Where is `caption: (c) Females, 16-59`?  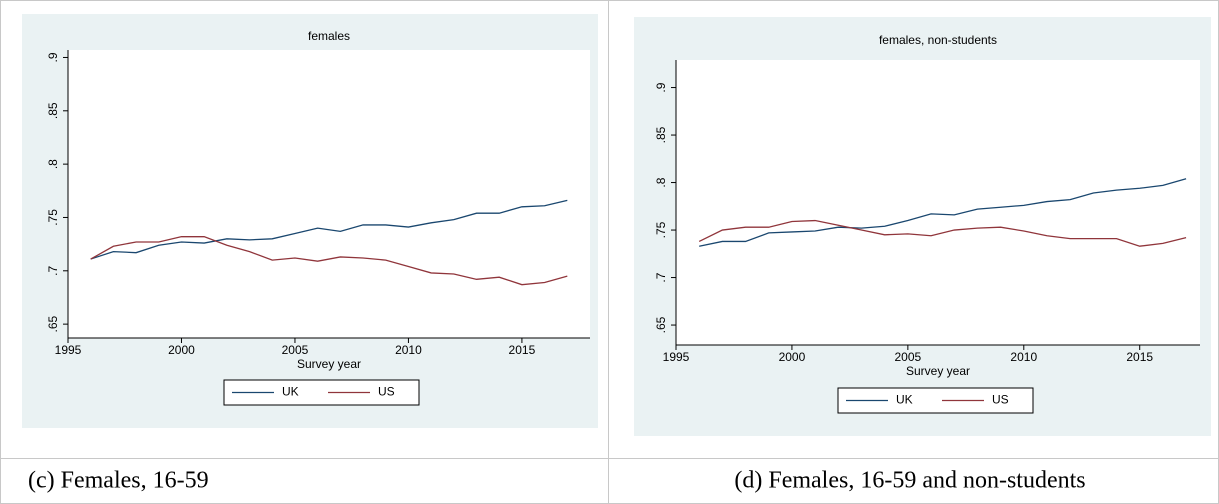 caption: (c) Females, 16-59 is located at coordinates (118, 481).